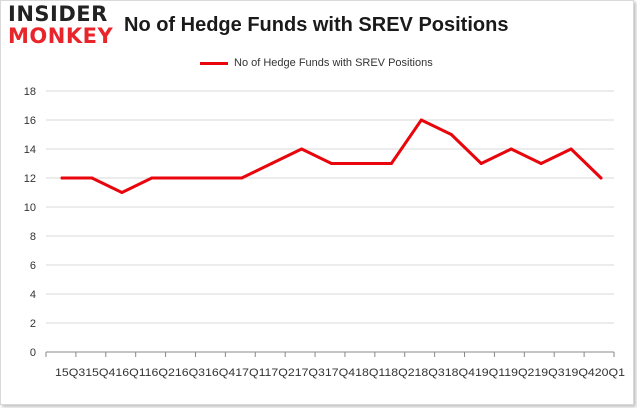  I want to click on data-point-19Q3, so click(541, 163).